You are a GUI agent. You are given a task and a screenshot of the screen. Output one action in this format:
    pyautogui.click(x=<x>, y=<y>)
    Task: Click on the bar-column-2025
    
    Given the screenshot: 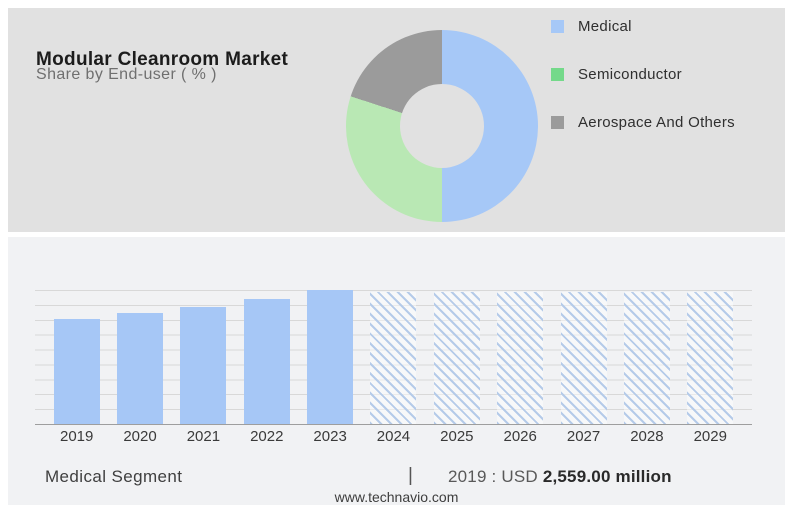 What is the action you would take?
    pyautogui.click(x=456, y=357)
    